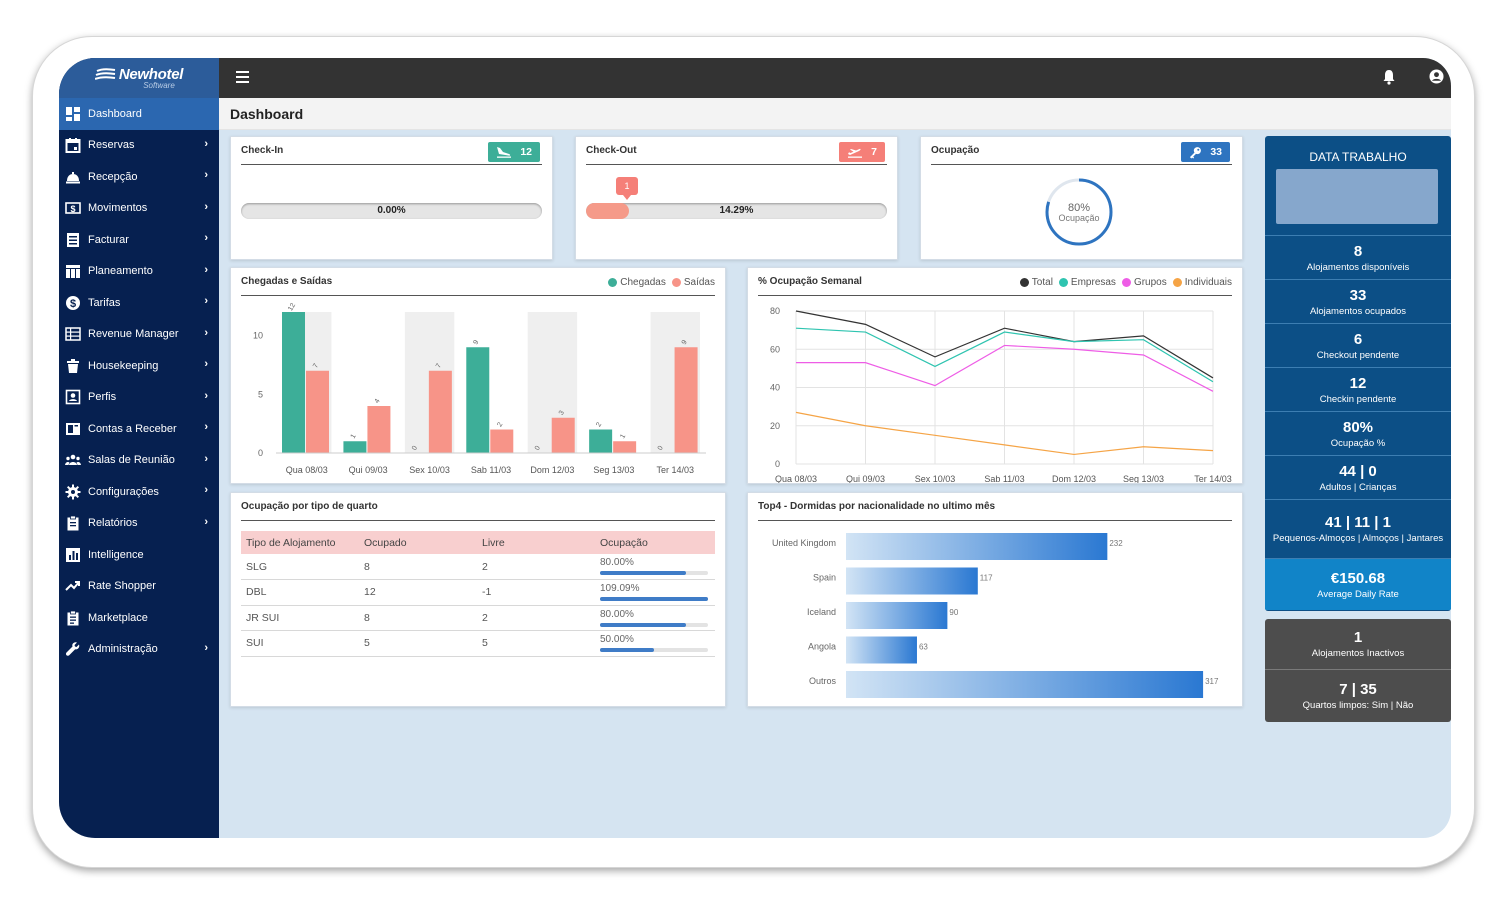 The width and height of the screenshot is (1500, 900). What do you see at coordinates (655, 542) in the screenshot?
I see `column-header: Ocupação` at bounding box center [655, 542].